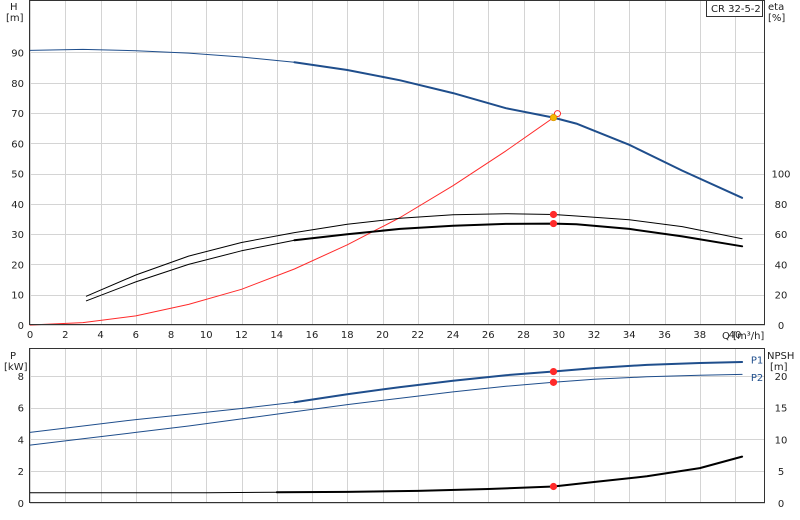 Image resolution: width=800 pixels, height=520 pixels. I want to click on x-tick-label: 12, so click(241, 335).